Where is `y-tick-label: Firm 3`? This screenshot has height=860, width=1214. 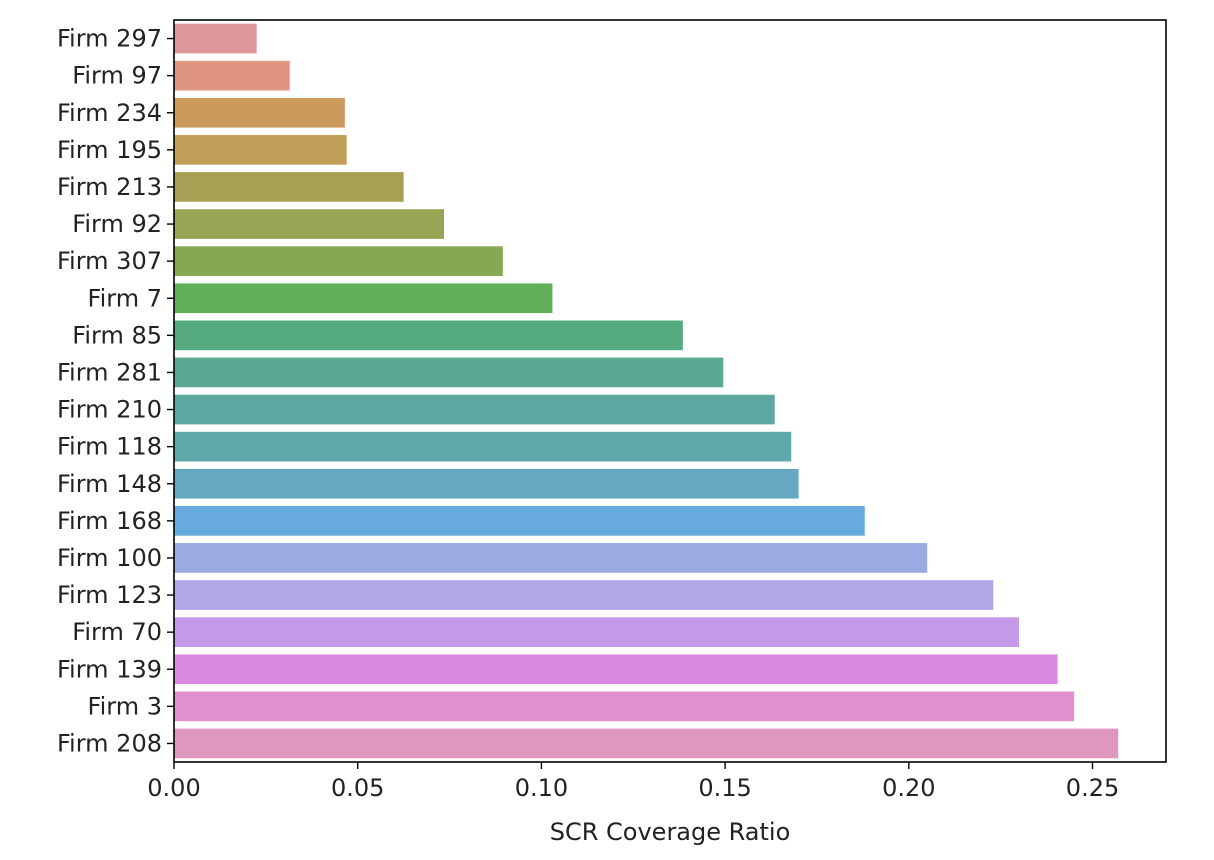 y-tick-label: Firm 3 is located at coordinates (125, 706).